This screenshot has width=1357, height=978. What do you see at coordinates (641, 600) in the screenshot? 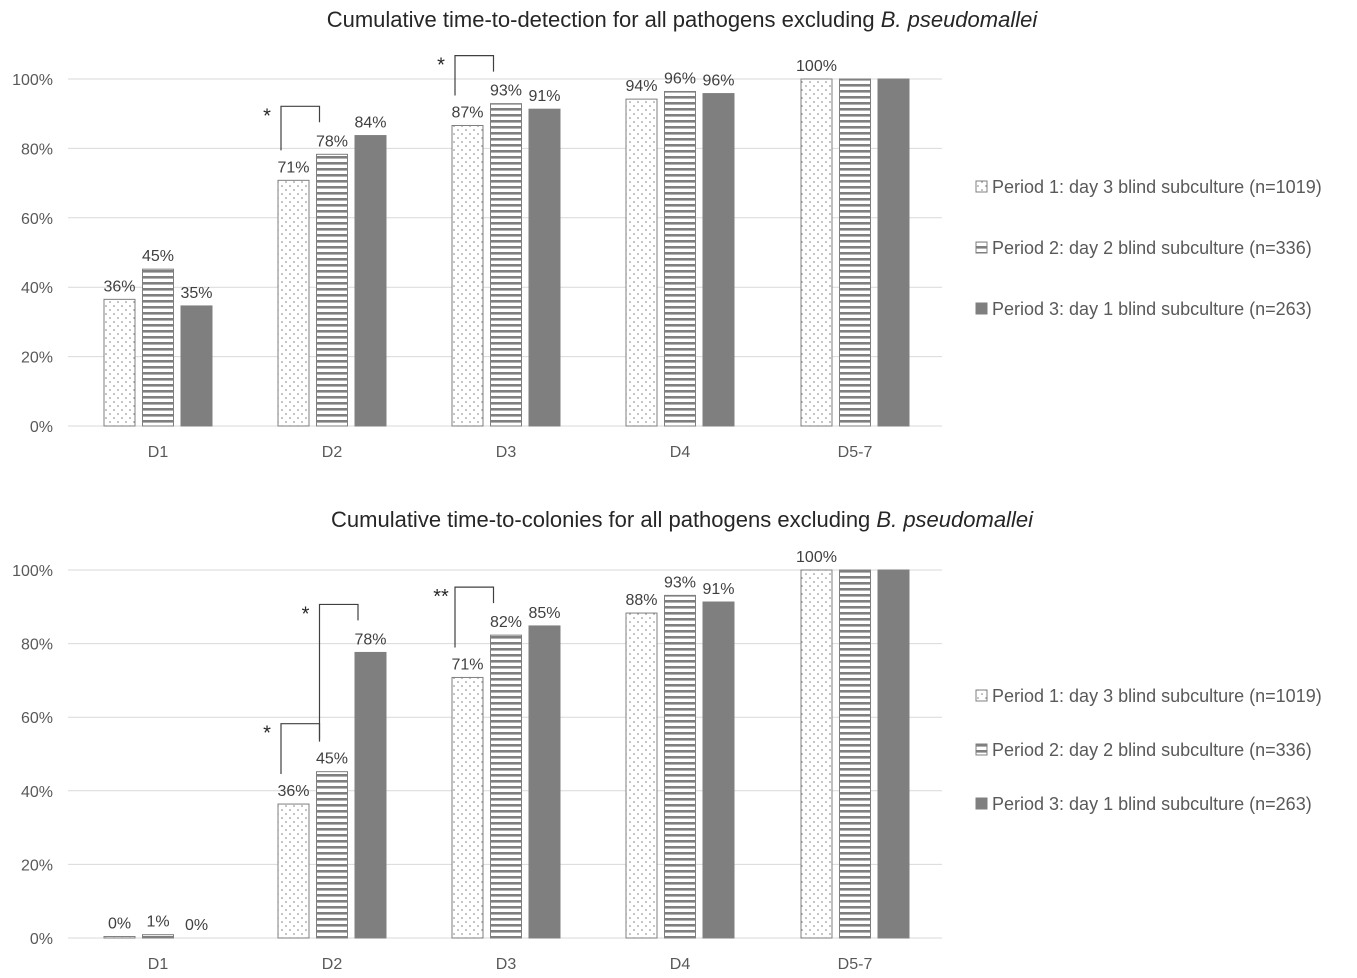
I see `data-label: 88%` at bounding box center [641, 600].